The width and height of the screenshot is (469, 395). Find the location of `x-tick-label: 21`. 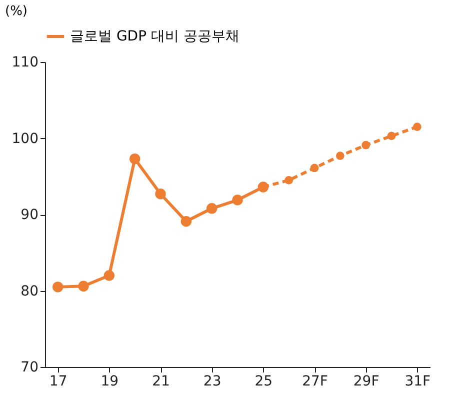

x-tick-label: 21 is located at coordinates (161, 382).